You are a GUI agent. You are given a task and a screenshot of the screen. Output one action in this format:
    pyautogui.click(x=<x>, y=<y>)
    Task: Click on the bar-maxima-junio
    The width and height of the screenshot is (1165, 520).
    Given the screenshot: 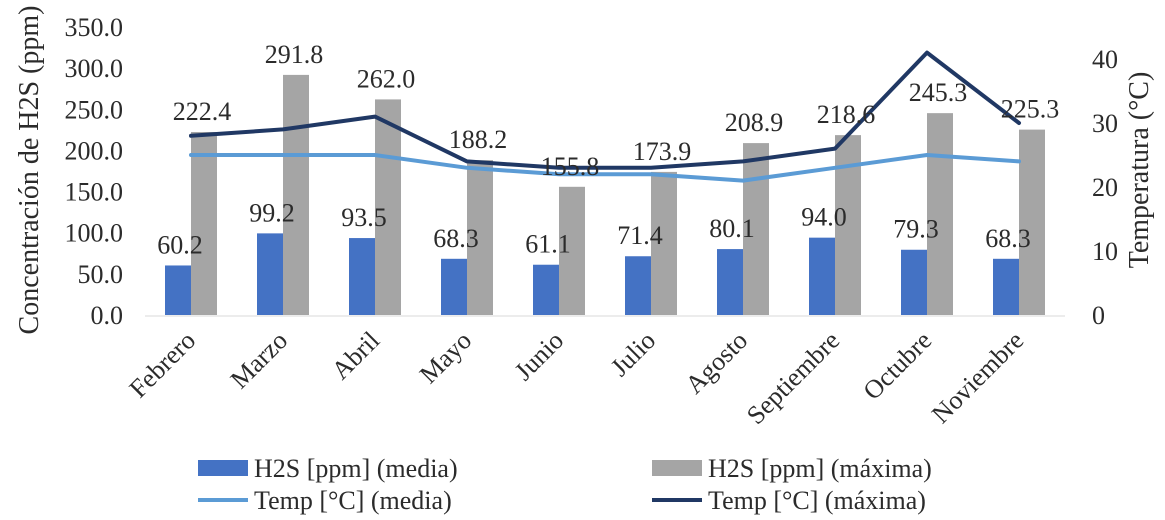 What is the action you would take?
    pyautogui.click(x=572, y=250)
    